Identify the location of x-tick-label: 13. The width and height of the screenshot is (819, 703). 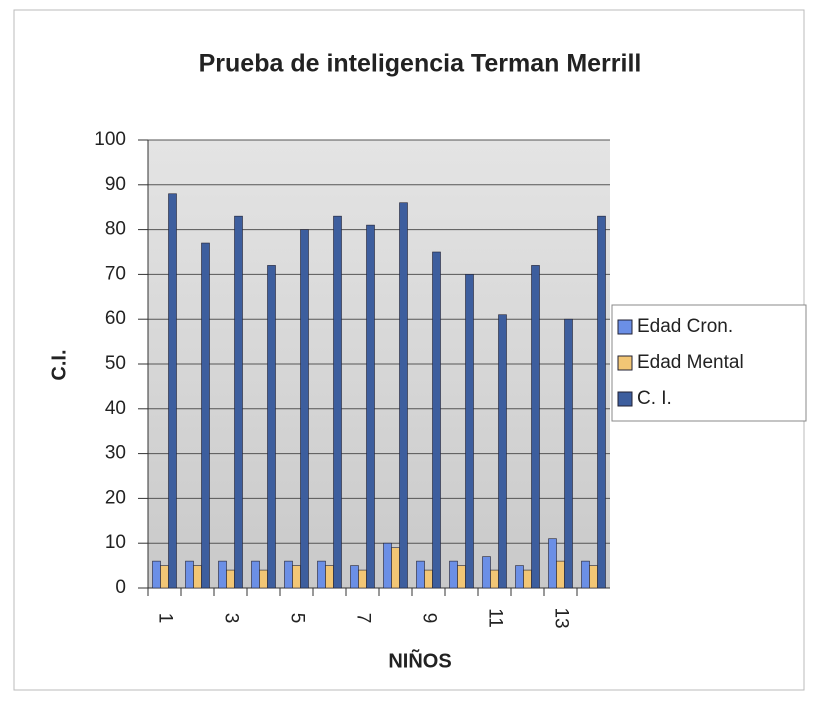
(560, 617).